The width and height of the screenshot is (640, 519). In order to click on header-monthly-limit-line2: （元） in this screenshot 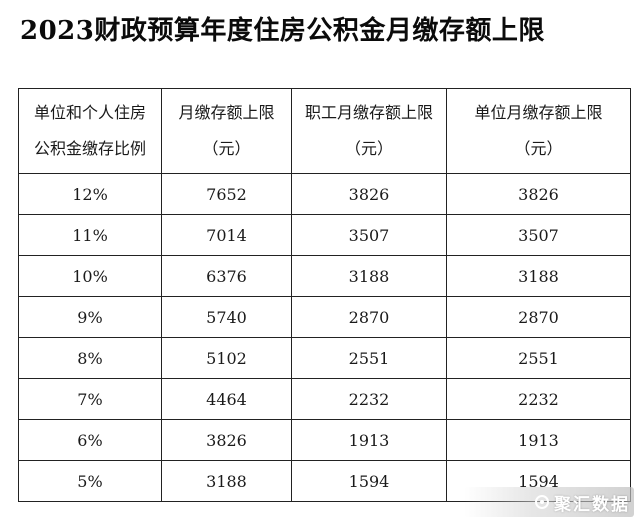, I will do `click(226, 148)`.